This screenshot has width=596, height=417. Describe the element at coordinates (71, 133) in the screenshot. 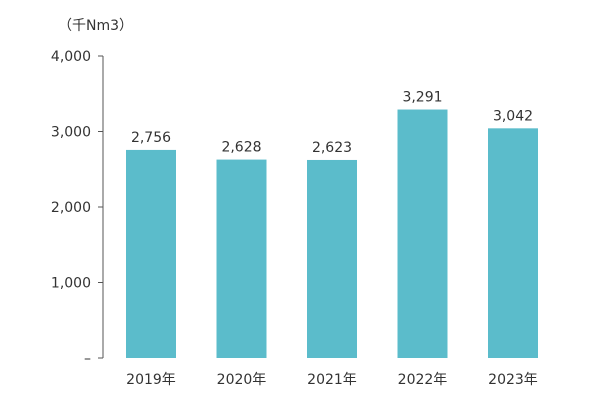

I see `y-tick-label: 3,000` at that location.